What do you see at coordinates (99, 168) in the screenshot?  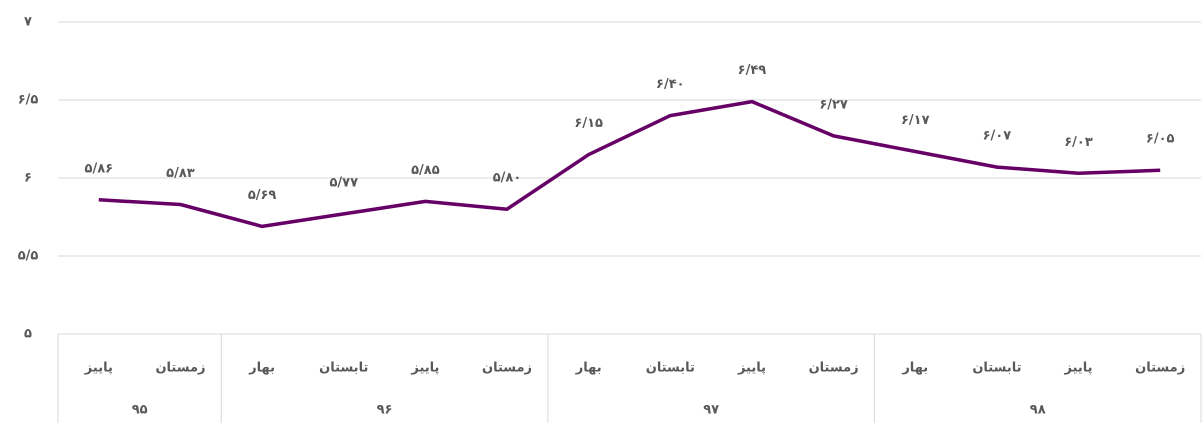 I see `data-label: ۵/۸۶` at bounding box center [99, 168].